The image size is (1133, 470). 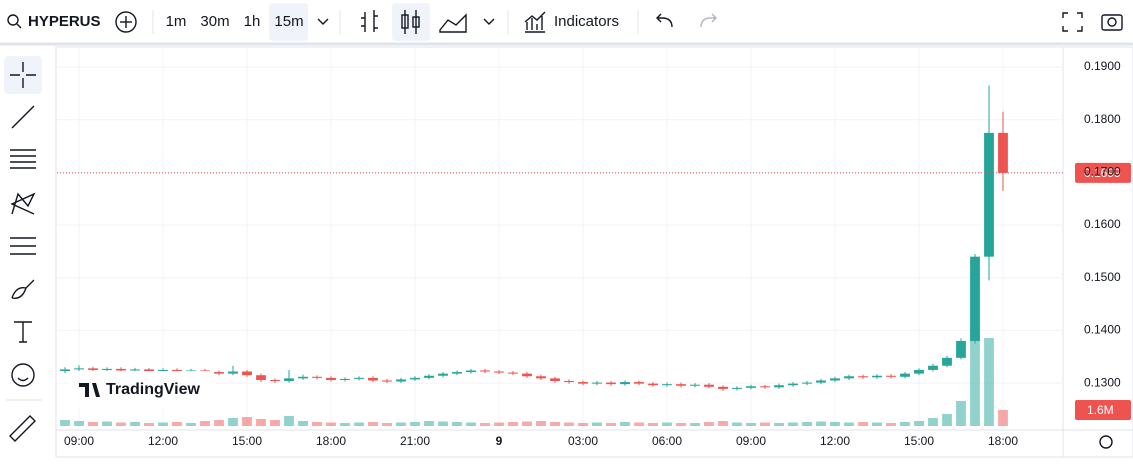 What do you see at coordinates (535, 22) in the screenshot?
I see `indicators-icon` at bounding box center [535, 22].